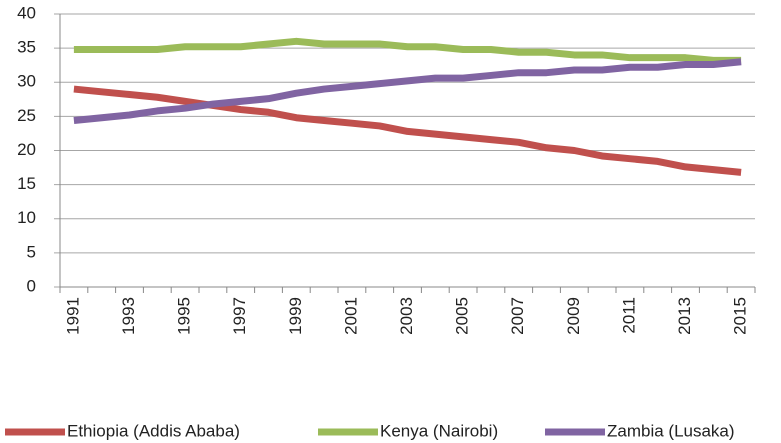 Image resolution: width=781 pixels, height=443 pixels. I want to click on legend-label: Ethiopia (Addis Ababa), so click(153, 430).